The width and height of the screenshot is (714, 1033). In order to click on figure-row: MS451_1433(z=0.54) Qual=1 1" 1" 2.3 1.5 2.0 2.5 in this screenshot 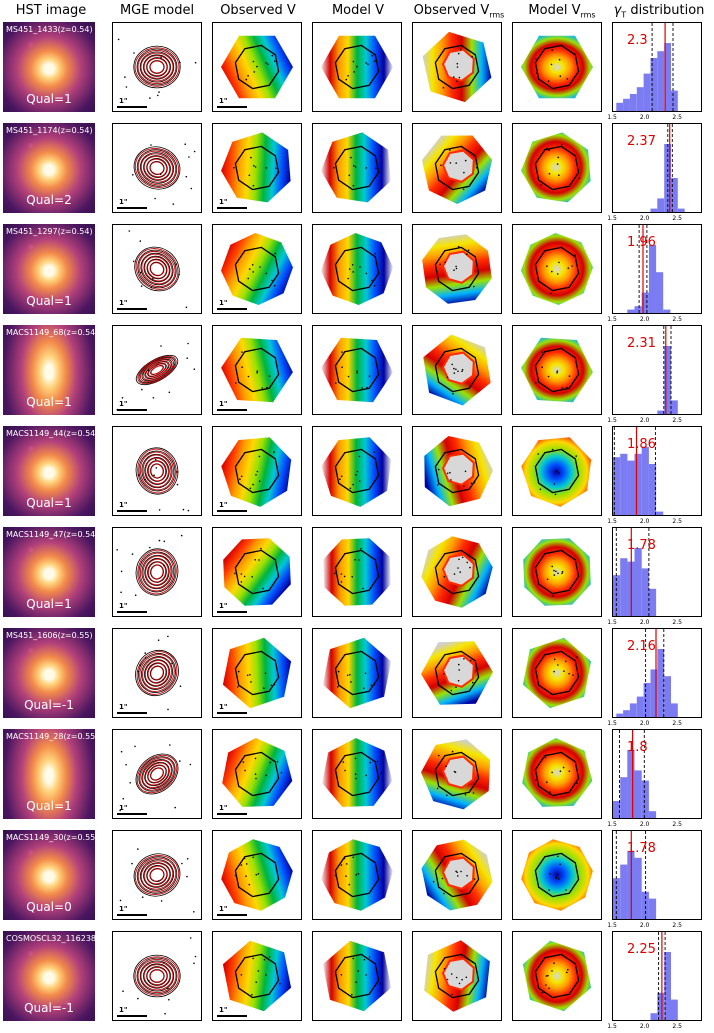, I will do `click(357, 71)`.